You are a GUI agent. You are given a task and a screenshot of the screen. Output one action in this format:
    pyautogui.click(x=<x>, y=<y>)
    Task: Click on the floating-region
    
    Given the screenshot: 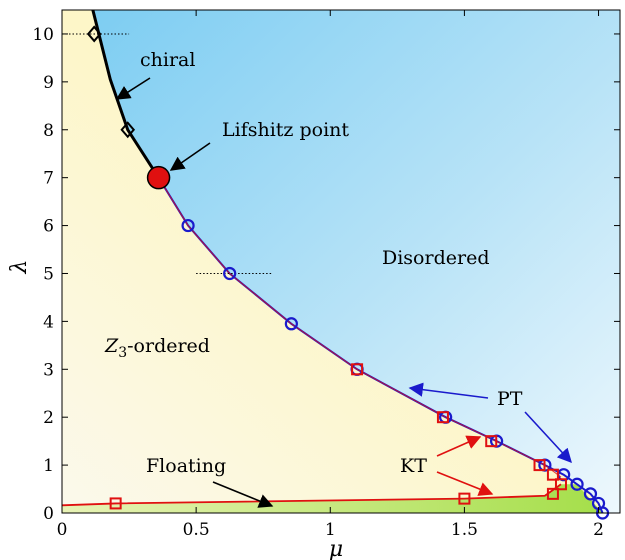 What is the action you would take?
    pyautogui.click(x=332, y=498)
    